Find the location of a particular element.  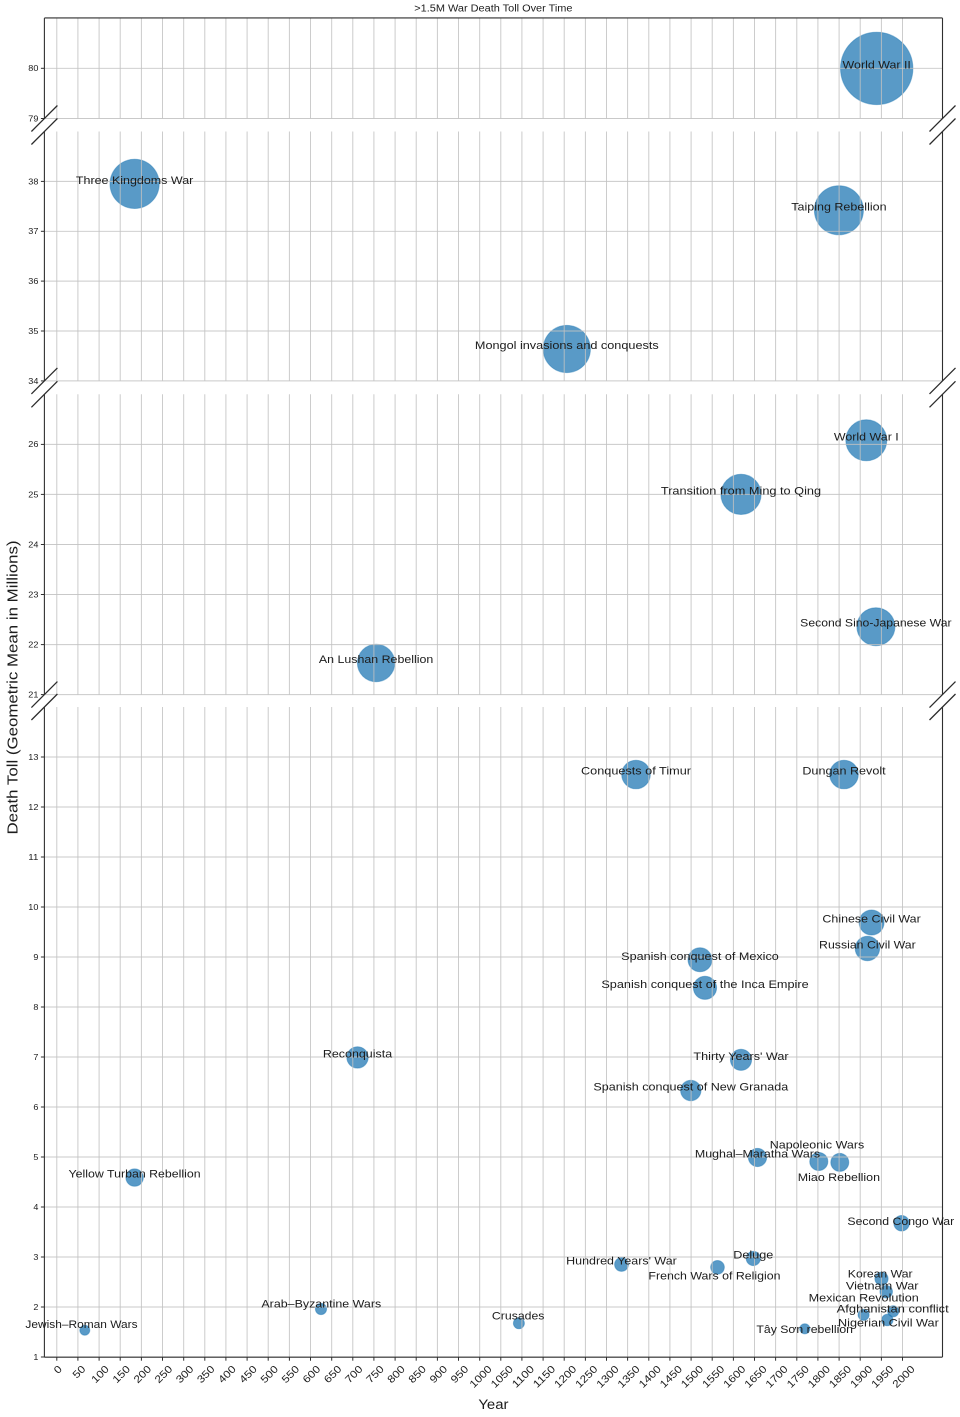

svg-text: 10 is located at coordinates (33, 907).